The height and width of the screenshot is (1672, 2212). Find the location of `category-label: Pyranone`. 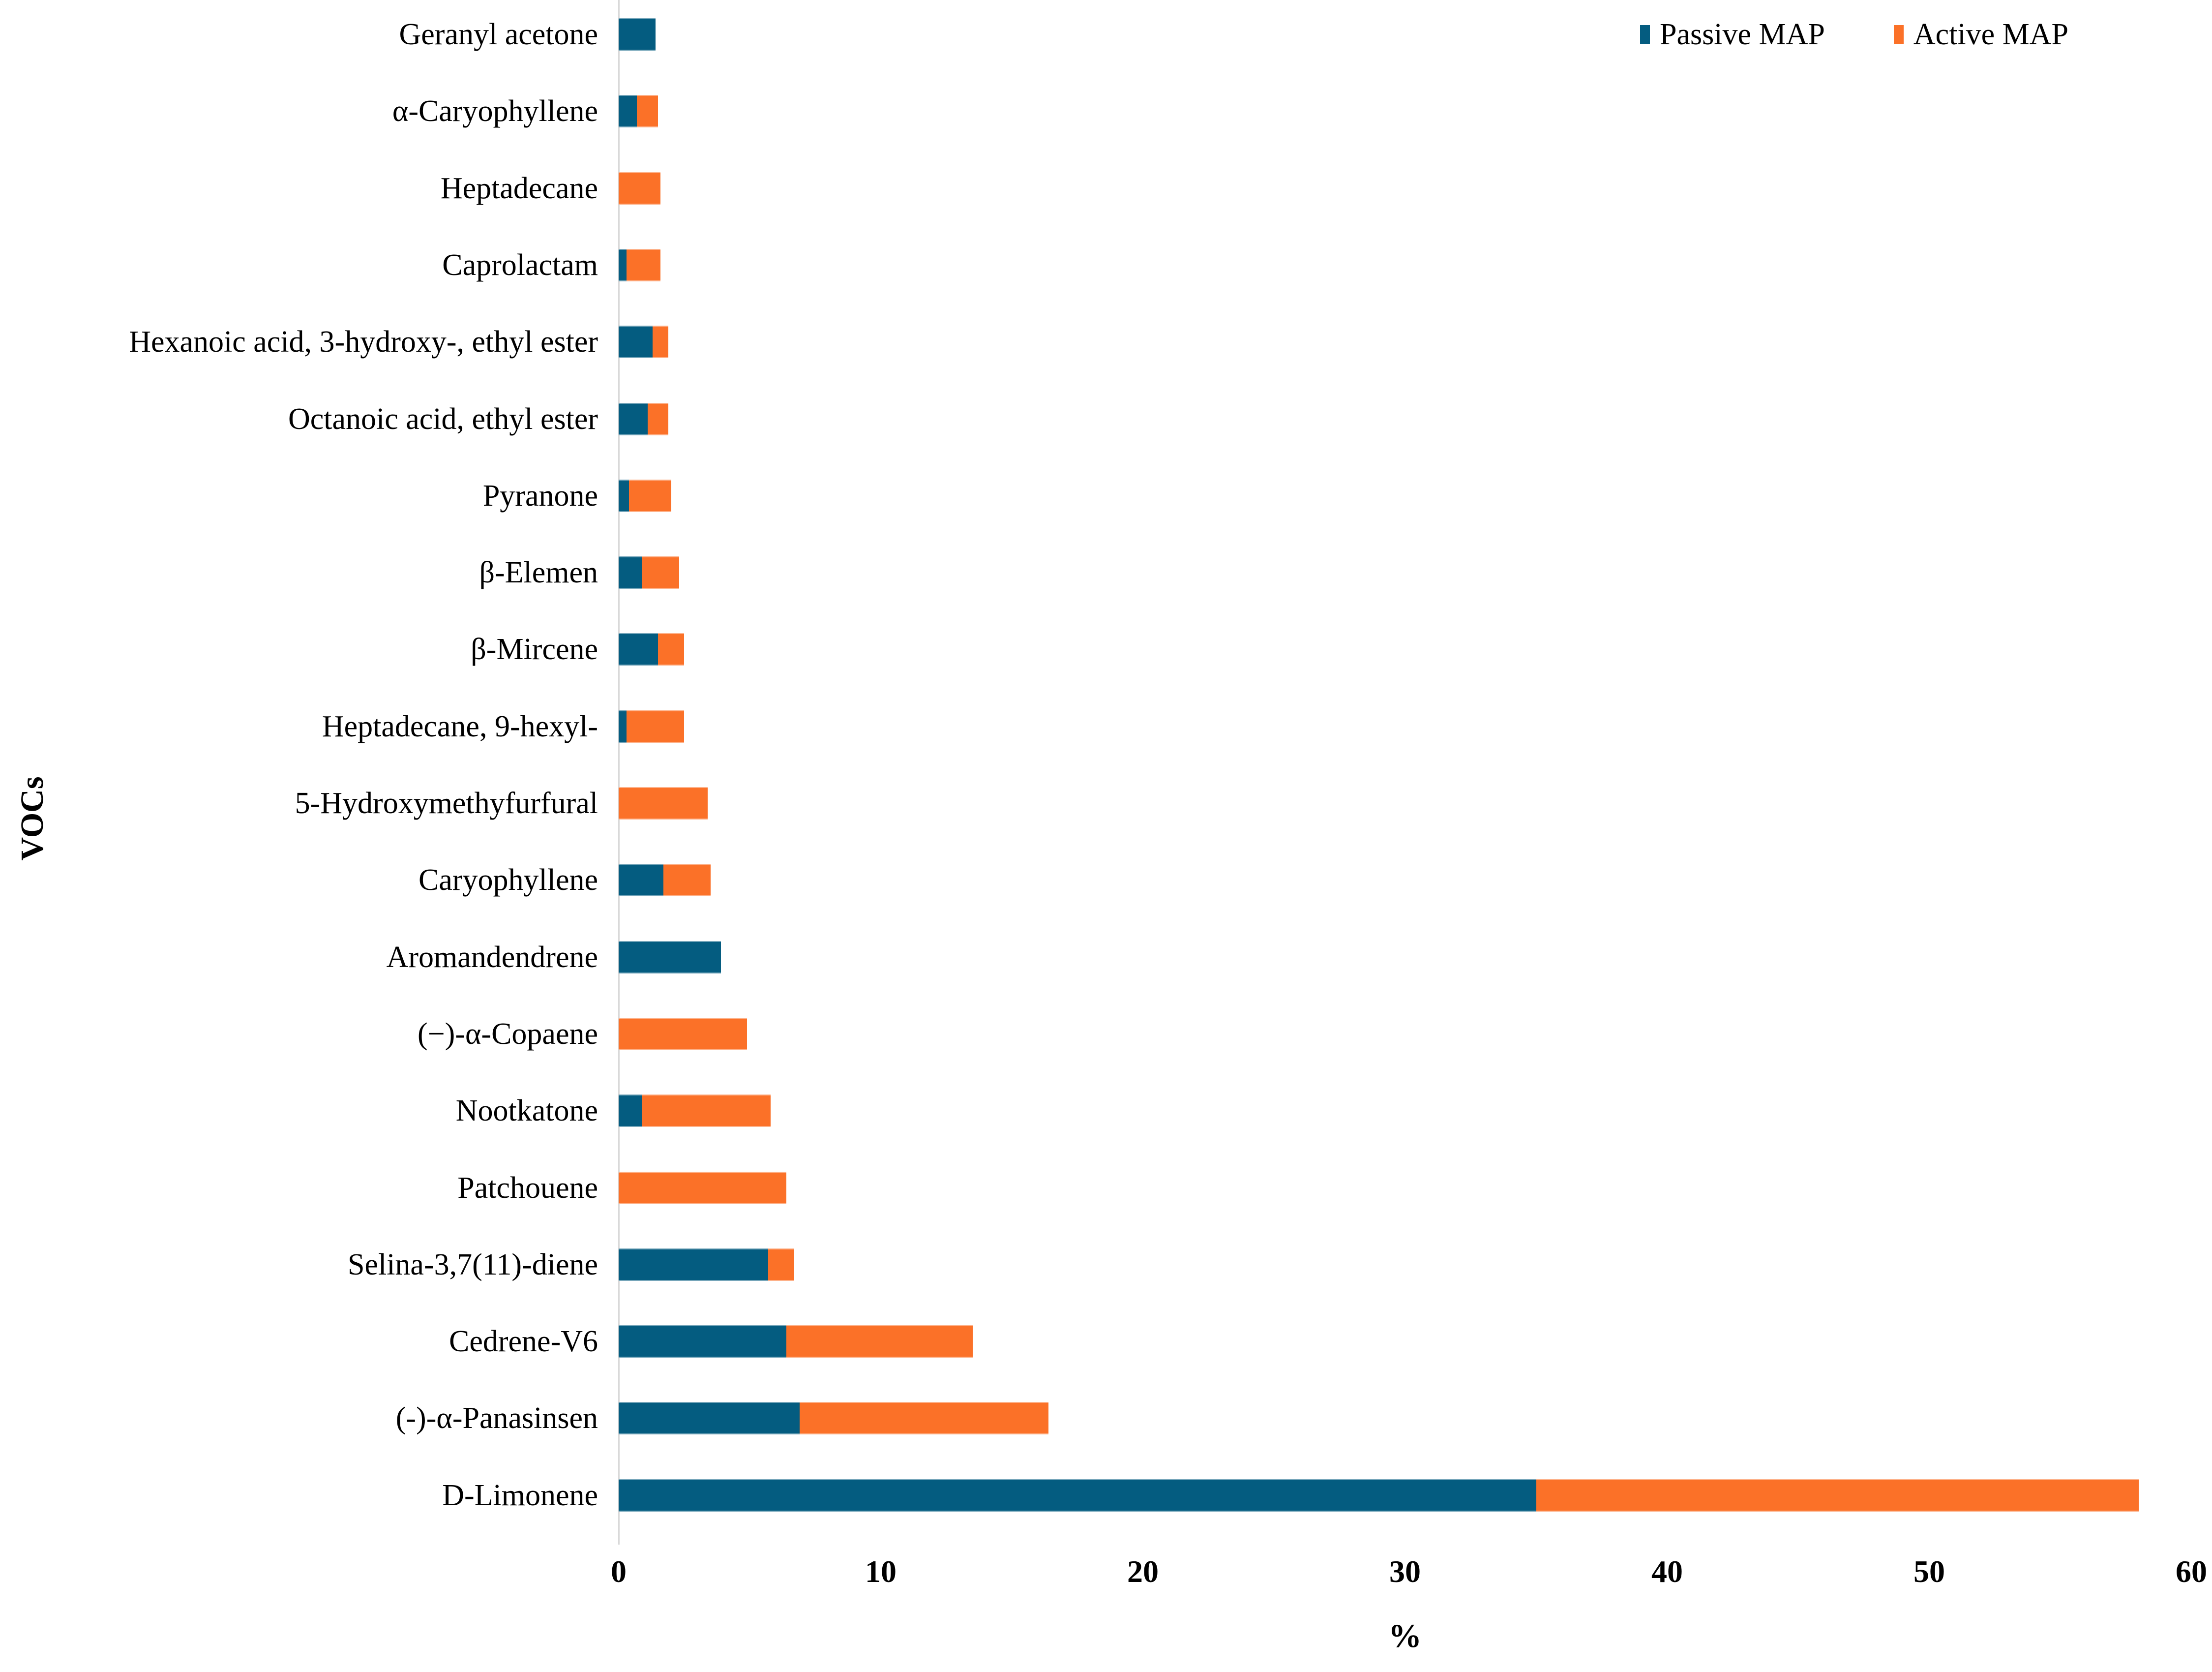

category-label: Pyranone is located at coordinates (540, 496).